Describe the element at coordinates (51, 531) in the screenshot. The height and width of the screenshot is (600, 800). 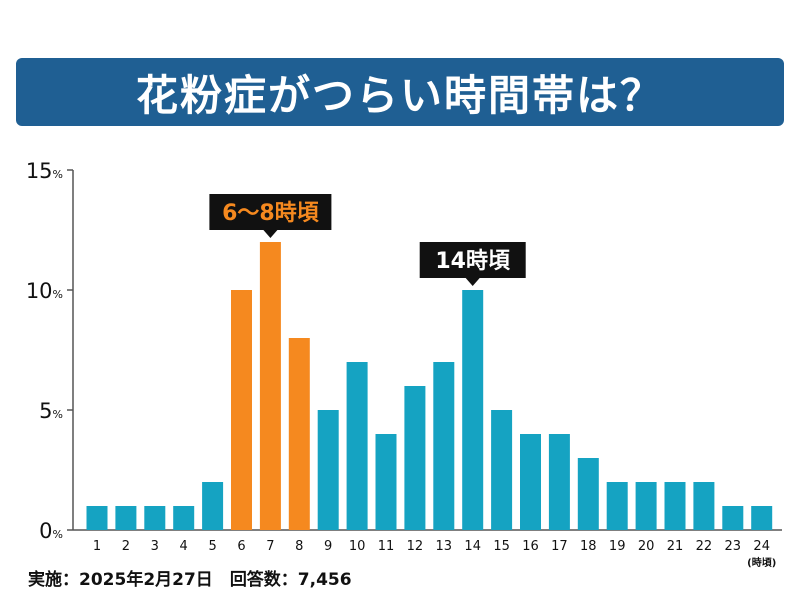
I see `y-tick-label: 0%` at that location.